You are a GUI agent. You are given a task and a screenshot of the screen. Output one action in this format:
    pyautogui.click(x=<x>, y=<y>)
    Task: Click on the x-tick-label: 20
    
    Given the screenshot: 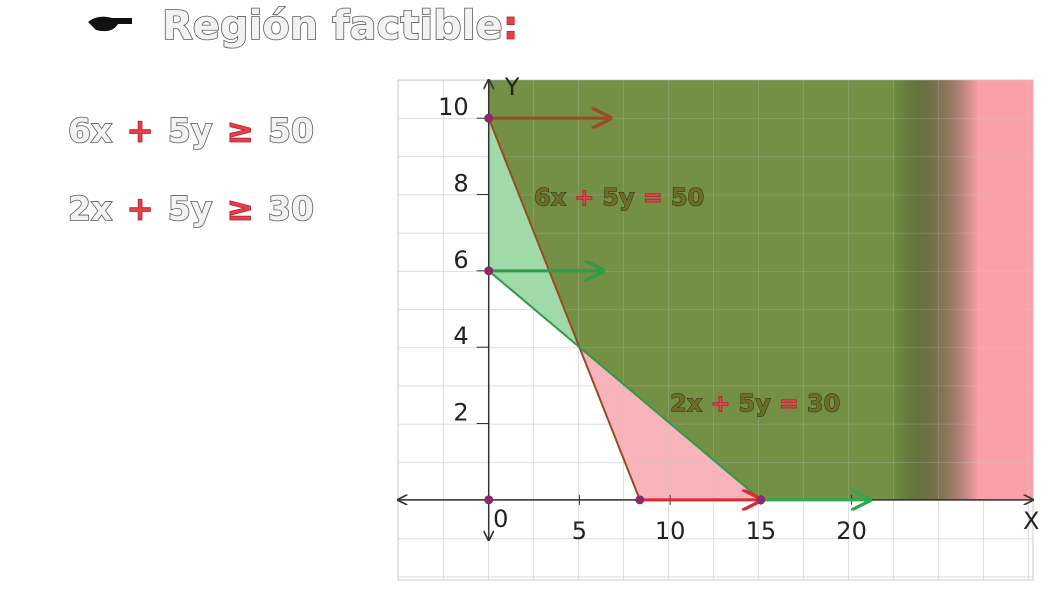 What is the action you would take?
    pyautogui.click(x=851, y=531)
    